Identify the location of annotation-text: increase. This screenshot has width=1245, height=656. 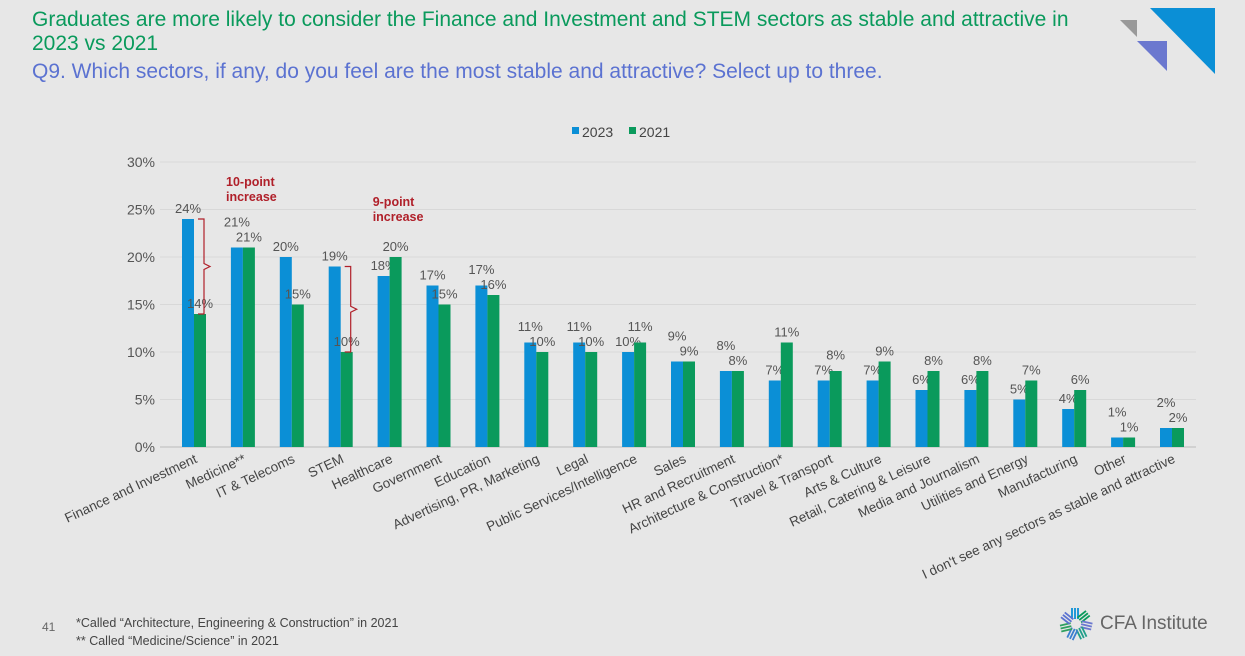
(251, 197).